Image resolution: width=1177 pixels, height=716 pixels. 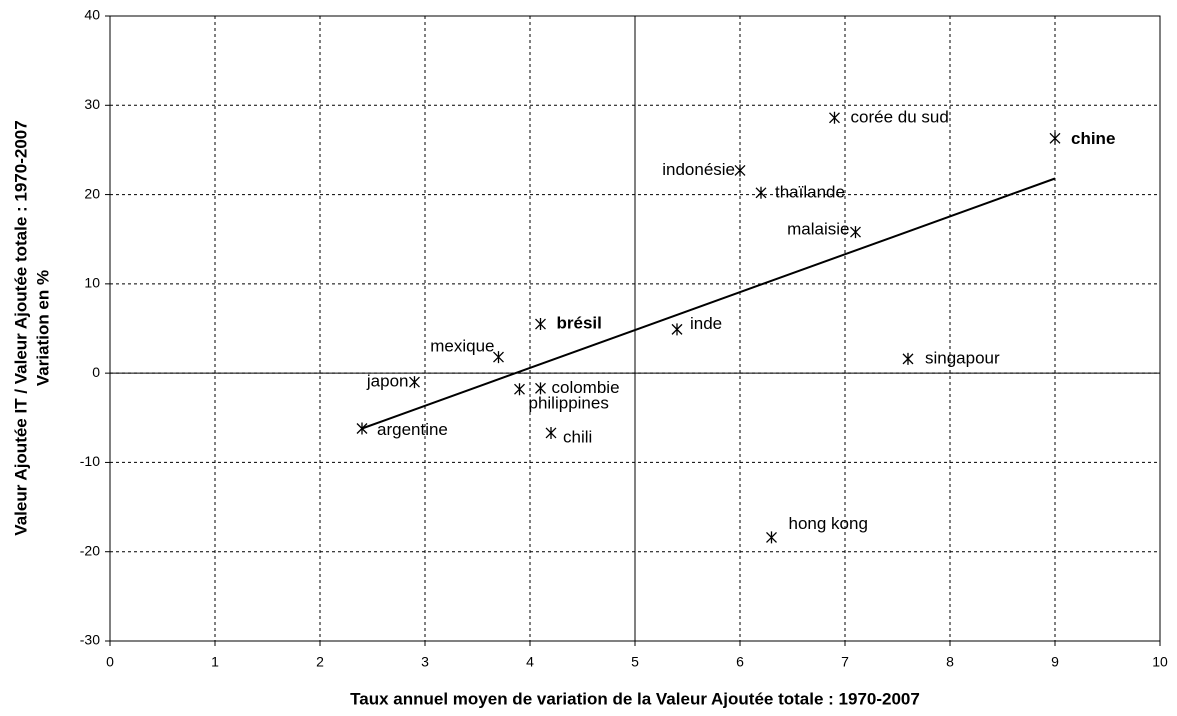 I want to click on y-tick-label: -10, so click(x=90, y=461).